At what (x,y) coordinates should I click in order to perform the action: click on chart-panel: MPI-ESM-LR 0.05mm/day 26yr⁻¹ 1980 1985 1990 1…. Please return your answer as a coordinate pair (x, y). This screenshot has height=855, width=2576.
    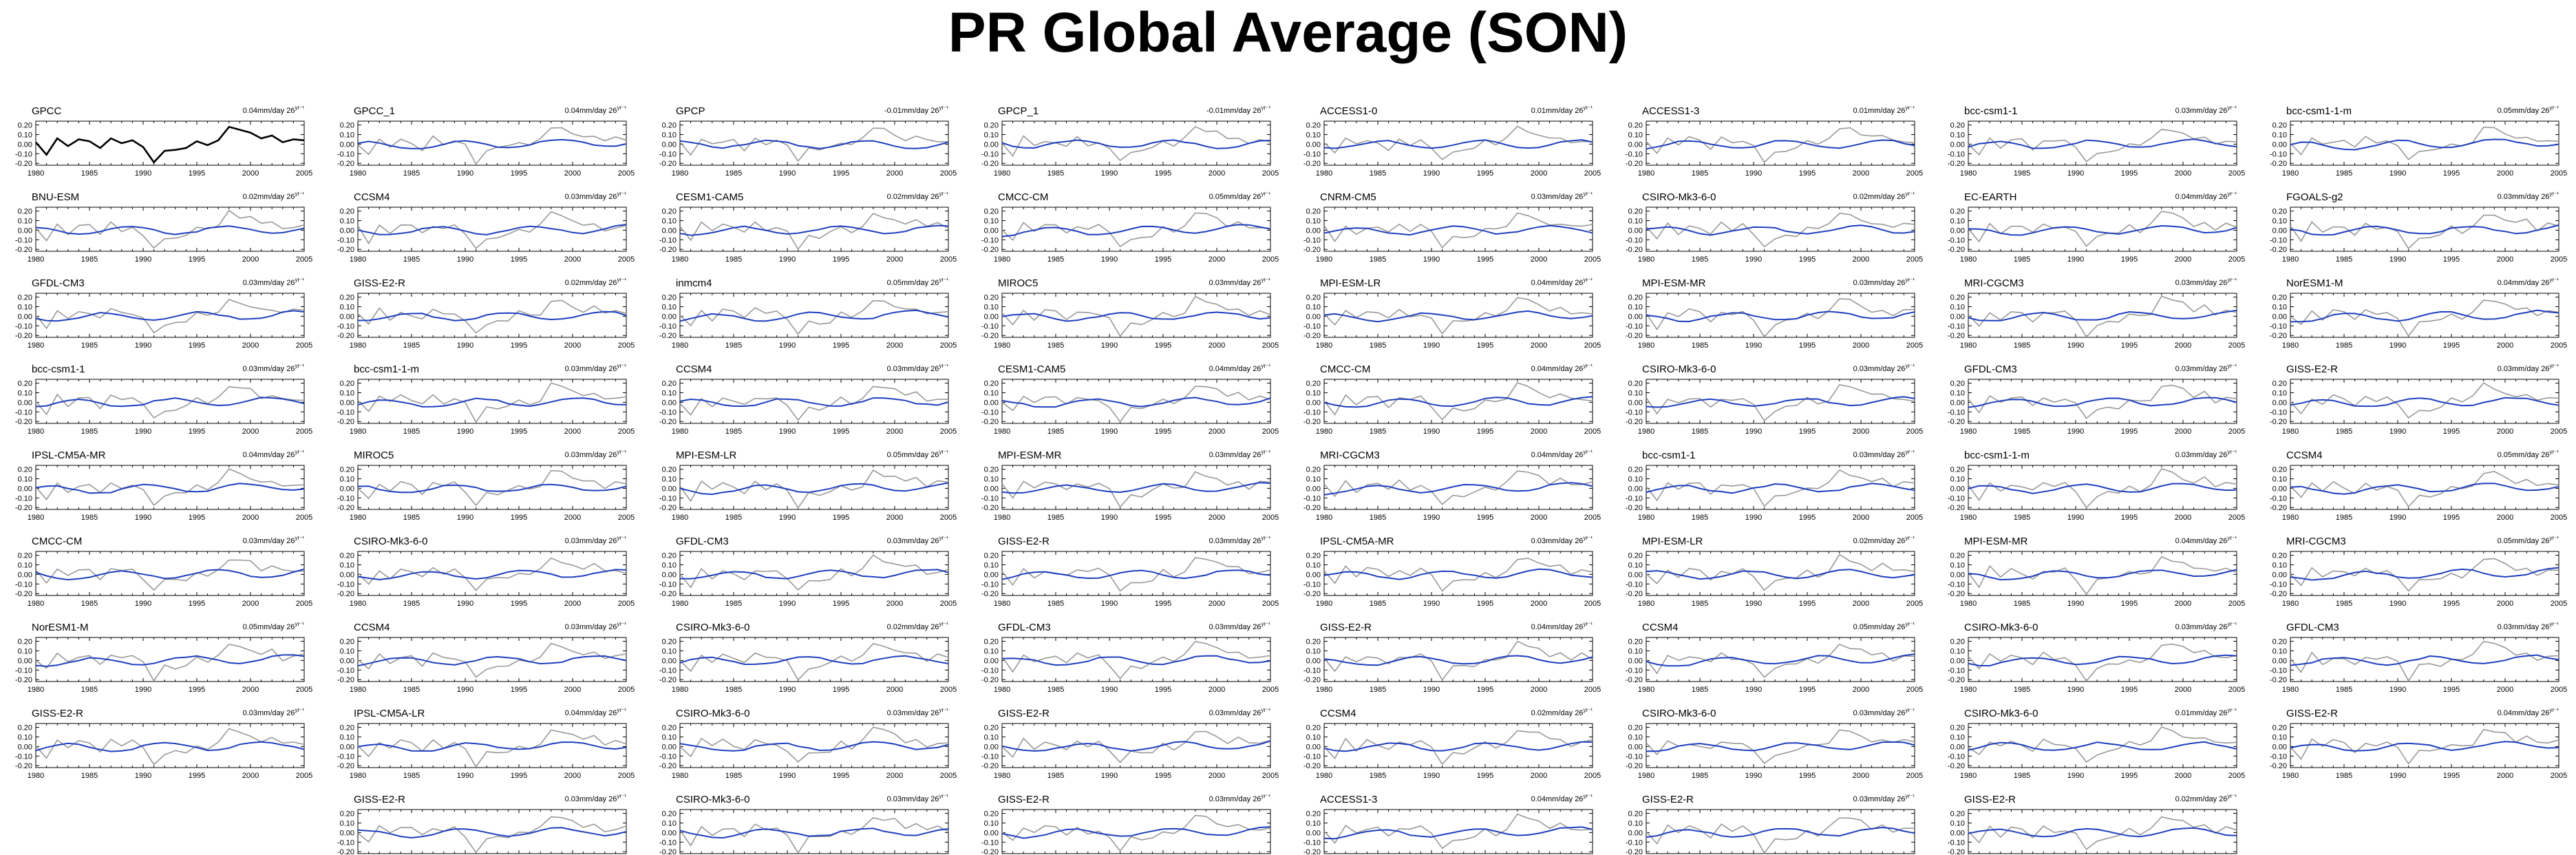
    Looking at the image, I should click on (808, 485).